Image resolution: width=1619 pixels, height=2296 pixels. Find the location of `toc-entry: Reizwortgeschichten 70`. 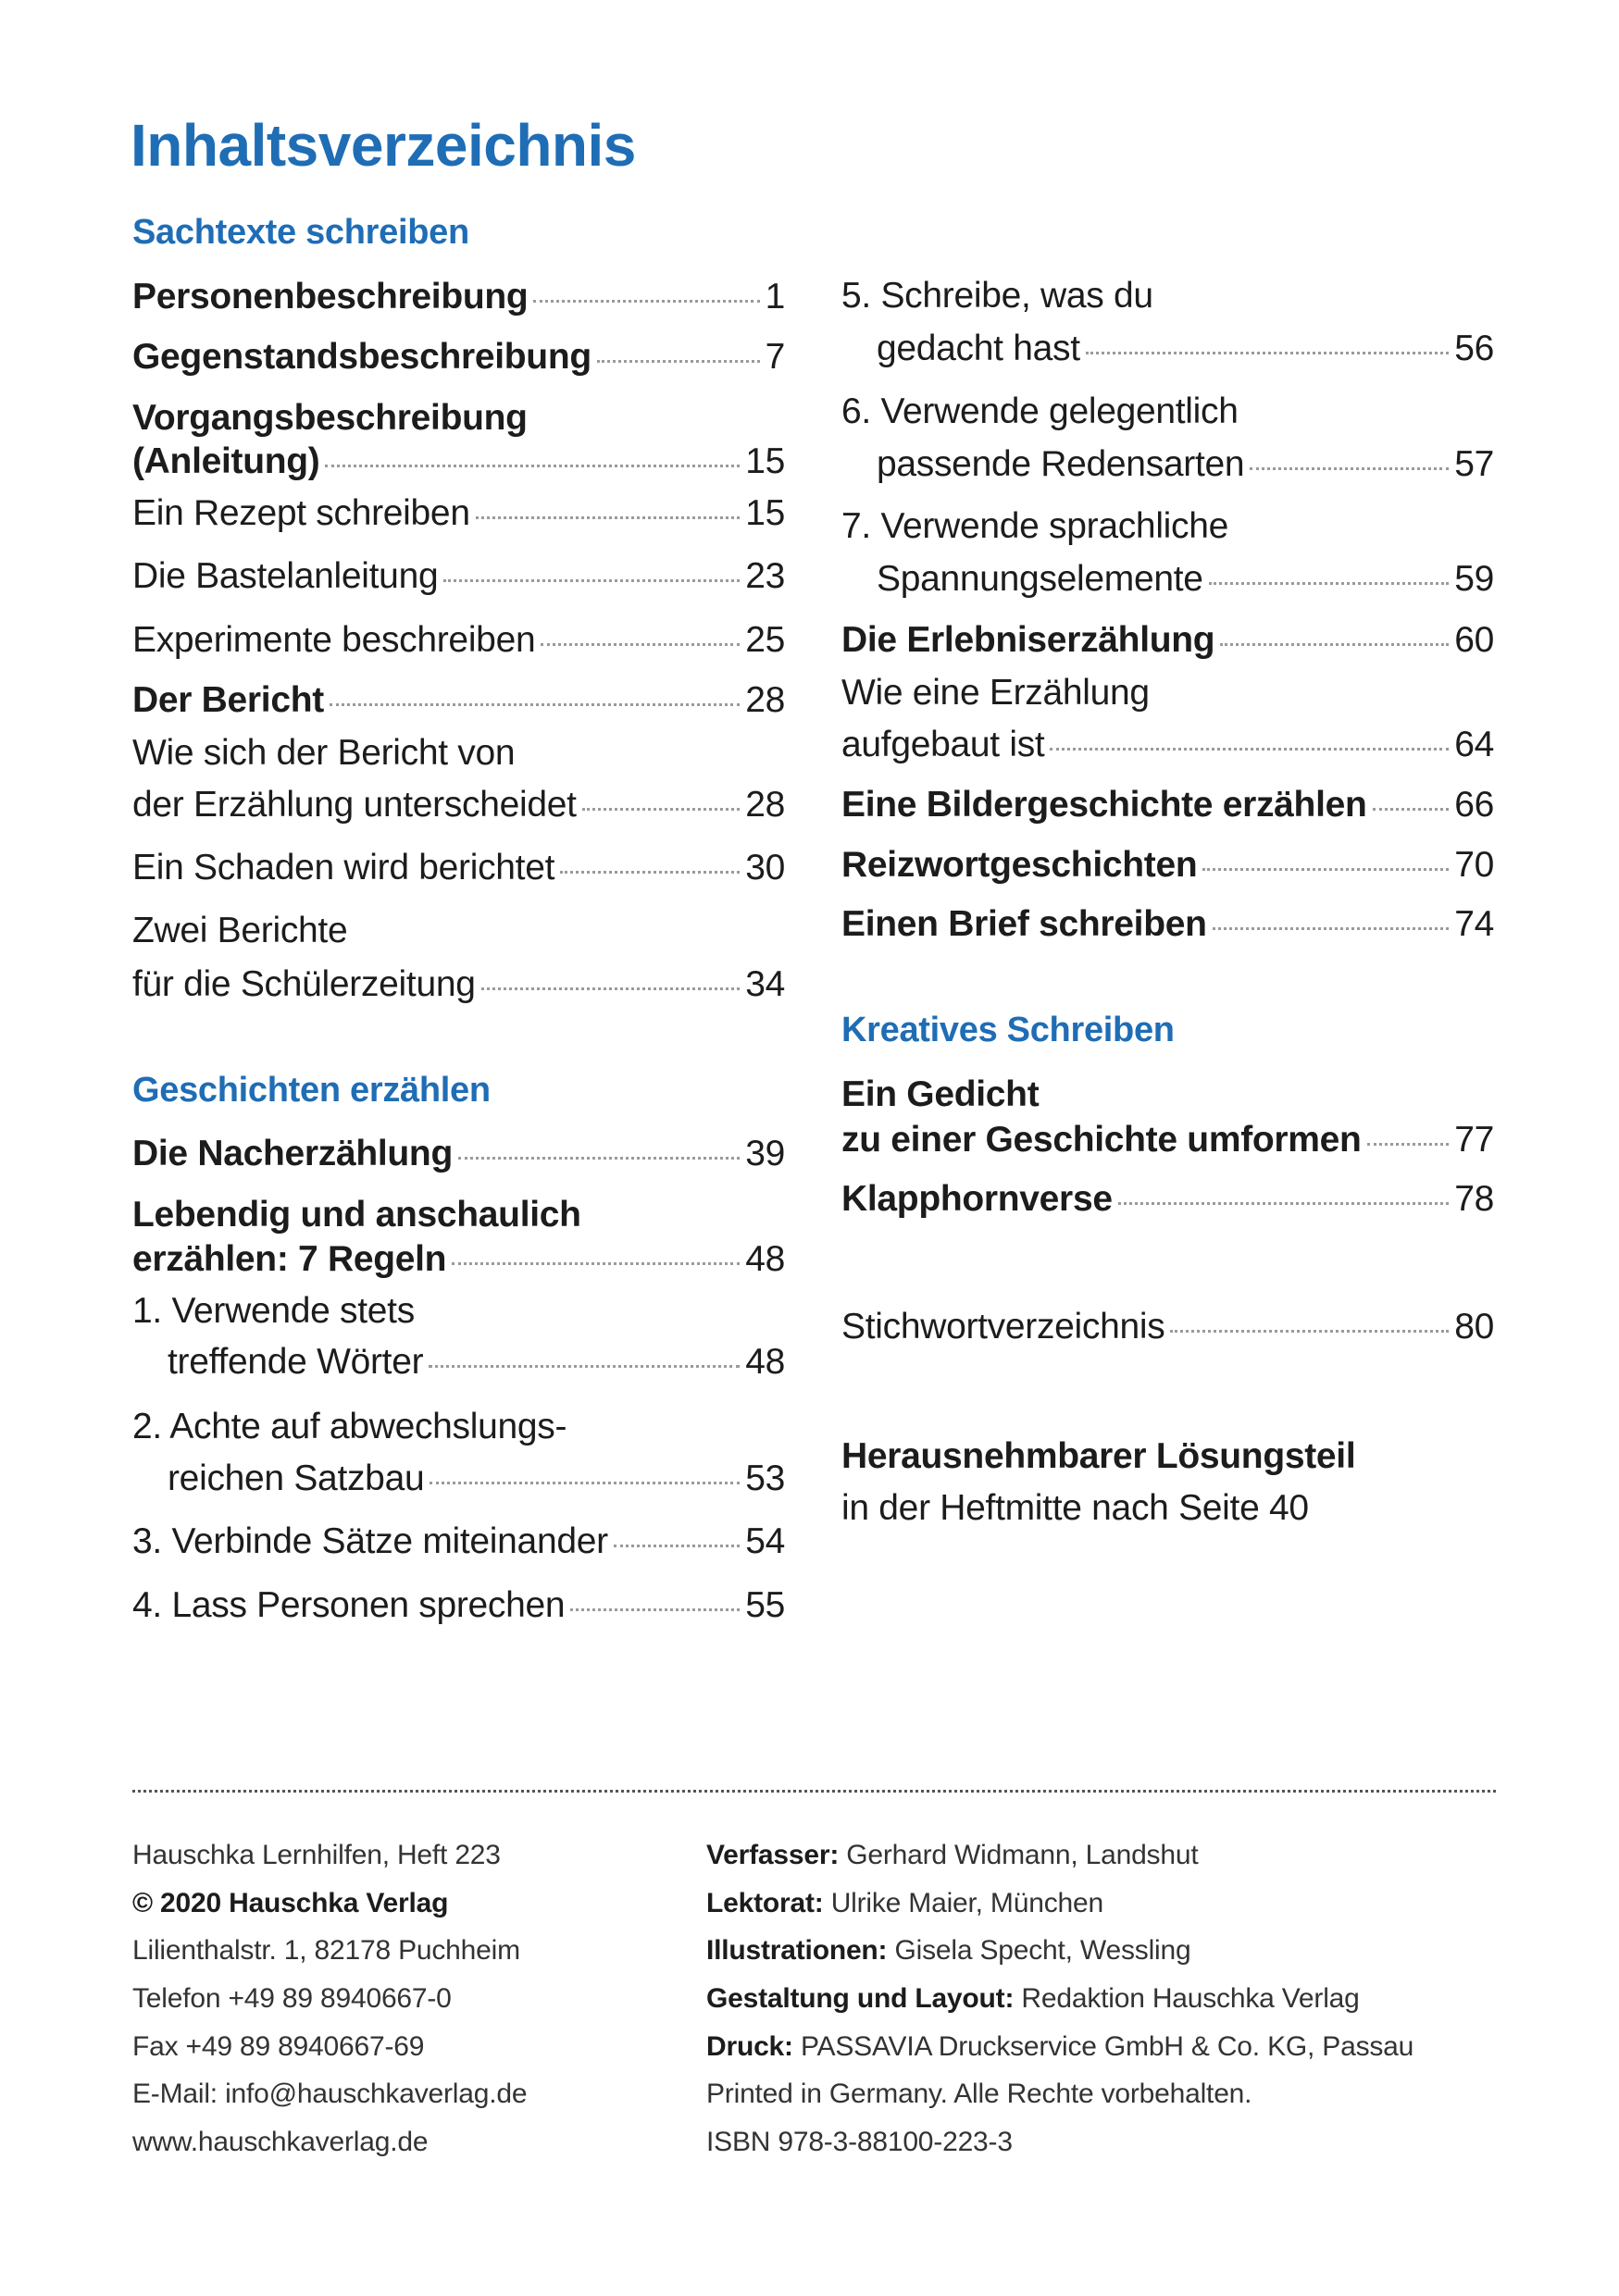

toc-entry: Reizwortgeschichten 70 is located at coordinates (1167, 865).